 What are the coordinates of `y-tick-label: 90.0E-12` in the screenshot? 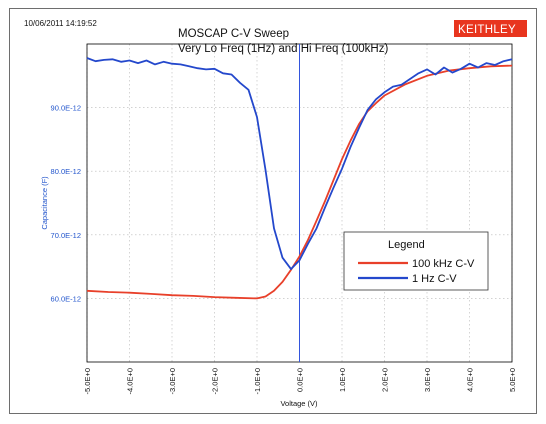 It's located at (66, 108).